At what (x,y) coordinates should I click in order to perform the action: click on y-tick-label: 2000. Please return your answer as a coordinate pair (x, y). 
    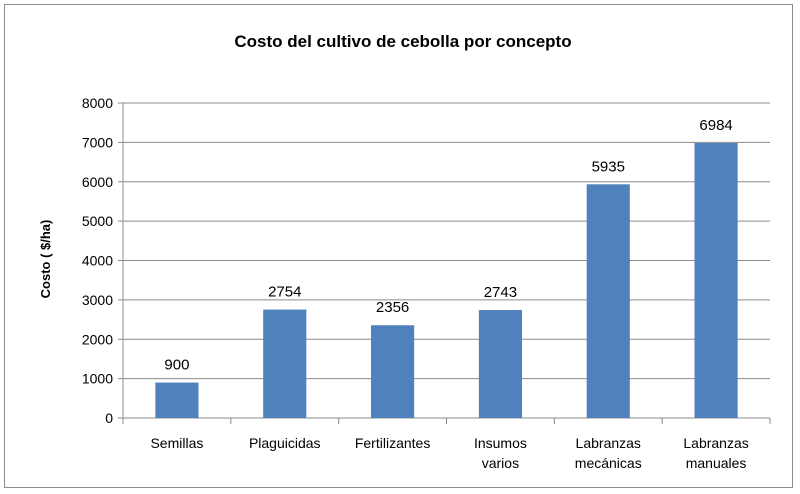
    Looking at the image, I should click on (97, 339).